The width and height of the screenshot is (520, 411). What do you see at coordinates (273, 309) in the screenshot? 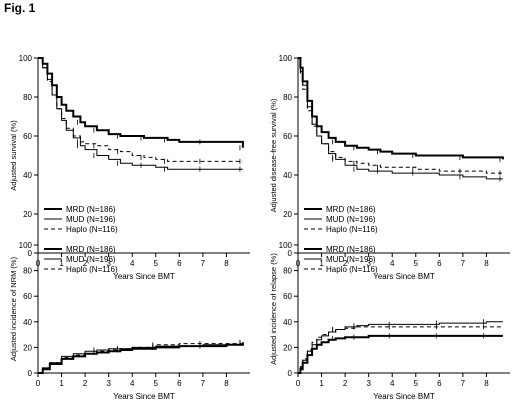
I see `y-axis-label: Adjusted incidence of relapse (%)` at bounding box center [273, 309].